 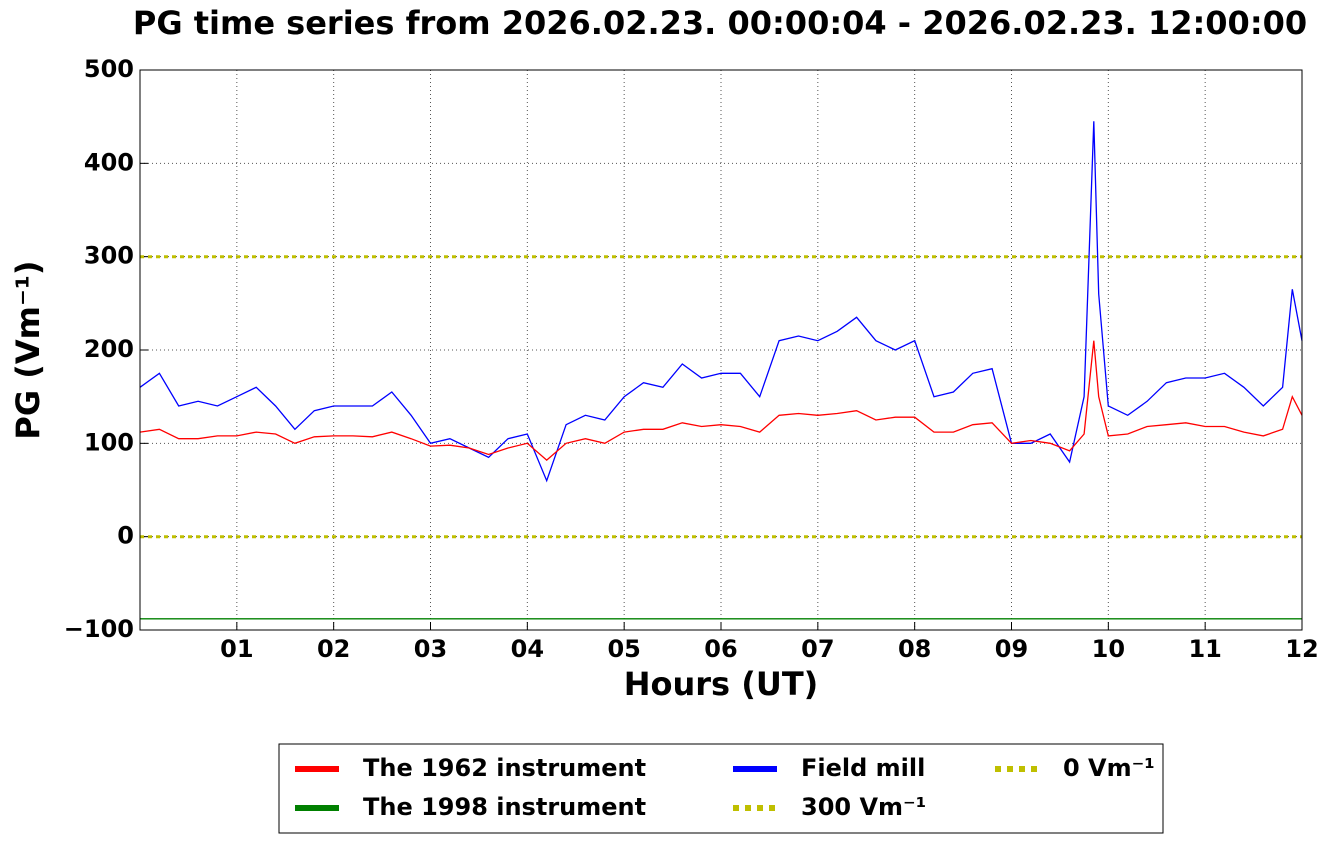 I want to click on legend-label: The 1998 instrument, so click(x=504, y=807).